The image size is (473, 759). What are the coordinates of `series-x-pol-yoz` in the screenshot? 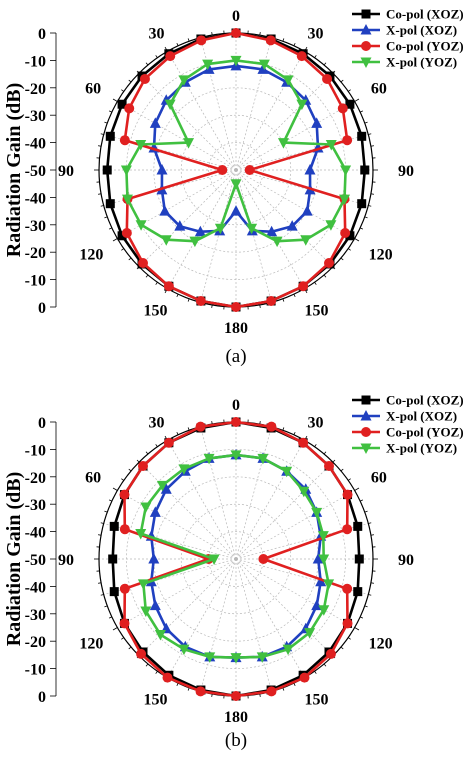 It's located at (235, 557).